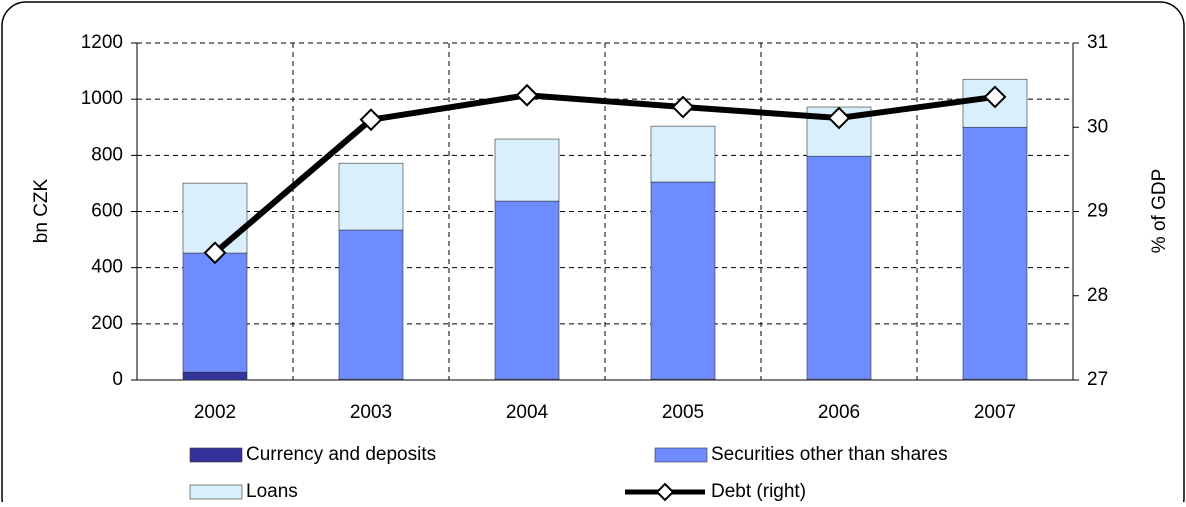  I want to click on legend-label: Loans, so click(272, 491).